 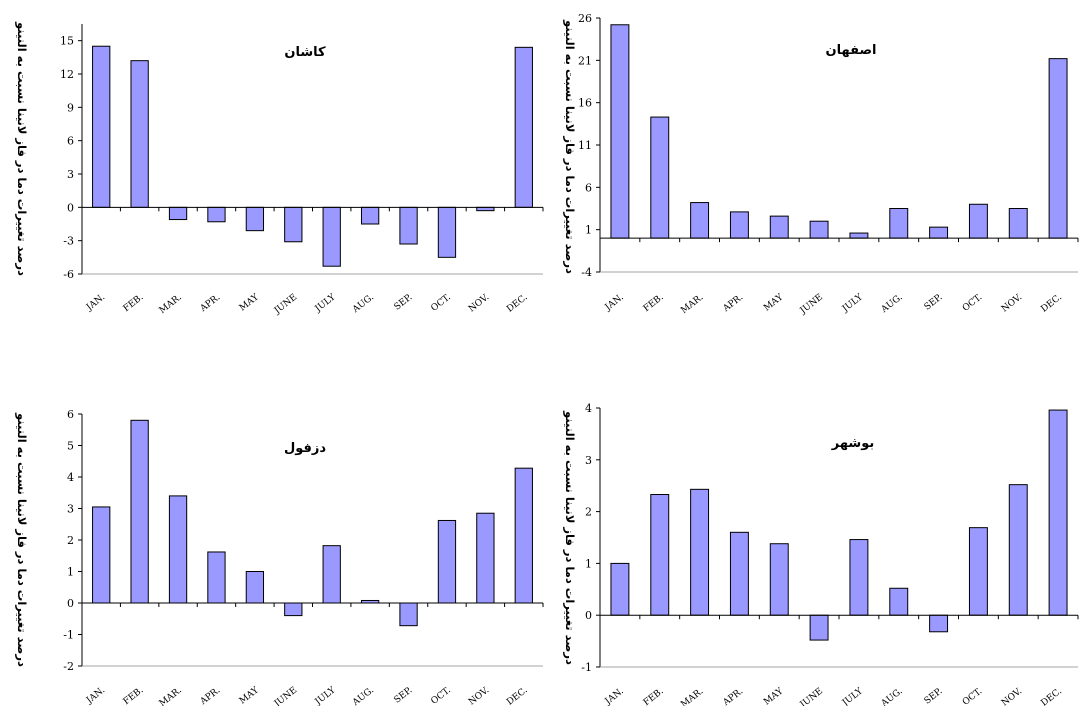 What do you see at coordinates (70, 446) in the screenshot?
I see `y-tick-label: 5` at bounding box center [70, 446].